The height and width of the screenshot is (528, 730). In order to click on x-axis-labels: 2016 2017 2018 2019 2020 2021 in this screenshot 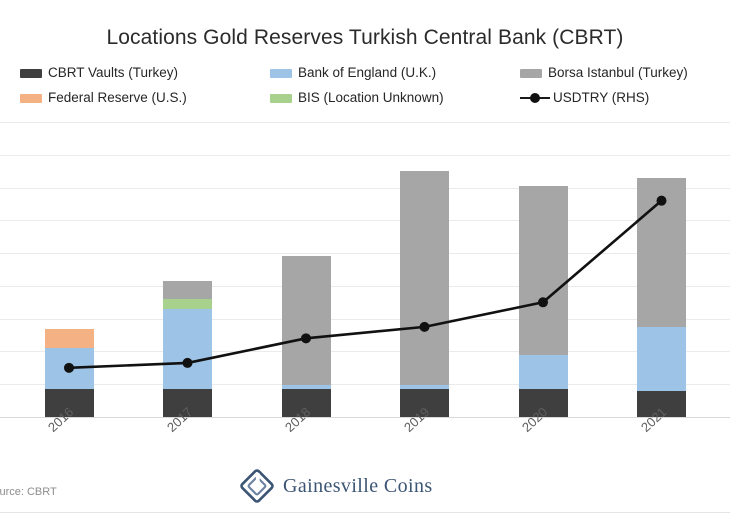, I will do `click(365, 434)`.